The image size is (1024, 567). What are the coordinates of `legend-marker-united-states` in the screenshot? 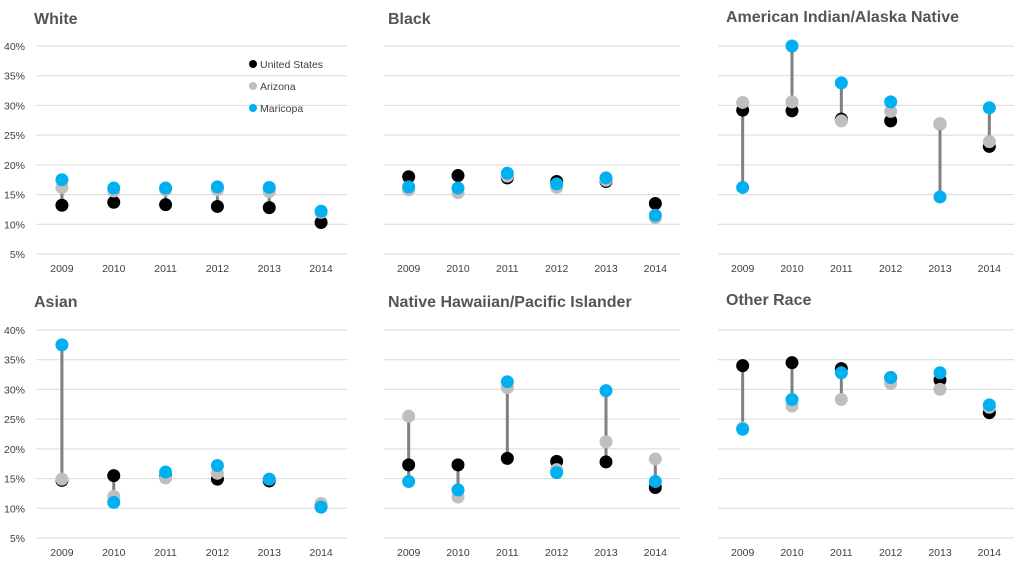 It's located at (253, 64).